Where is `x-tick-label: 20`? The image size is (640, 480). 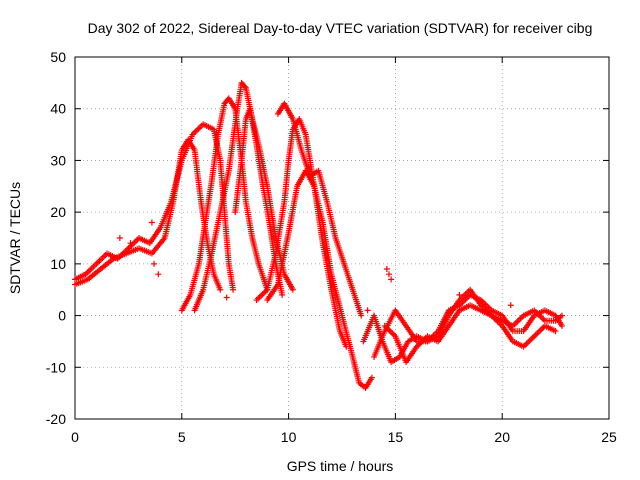 x-tick-label: 20 is located at coordinates (502, 437).